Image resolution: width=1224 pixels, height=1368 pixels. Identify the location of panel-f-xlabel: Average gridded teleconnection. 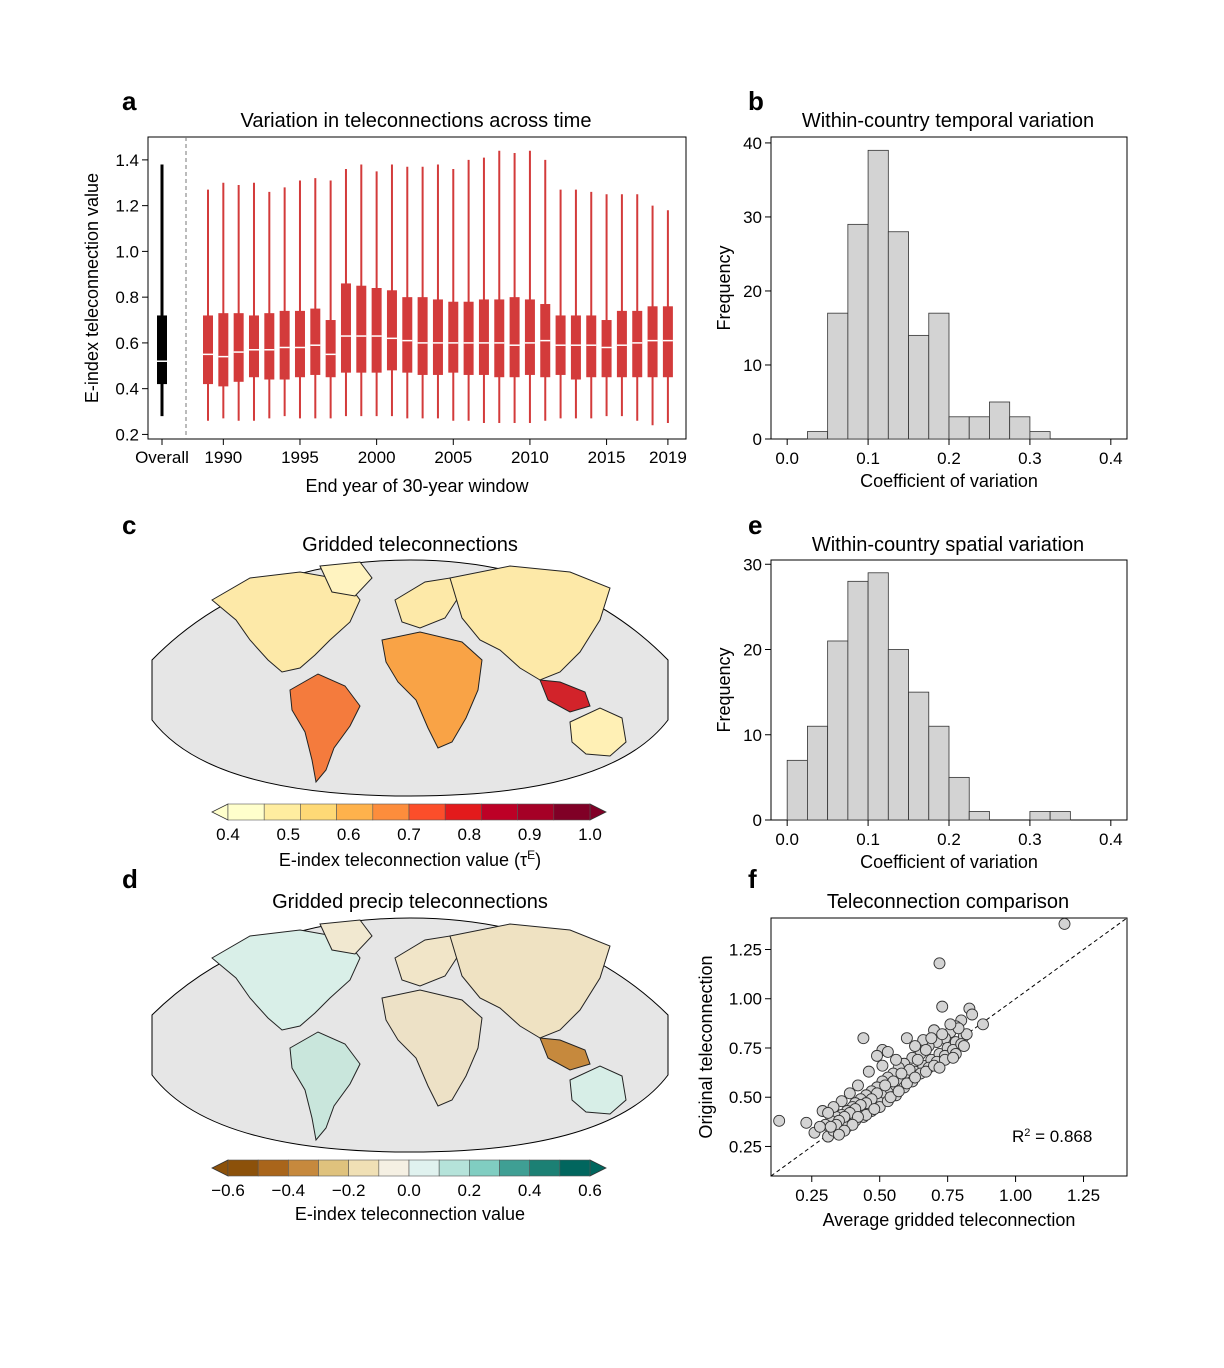
(949, 1220).